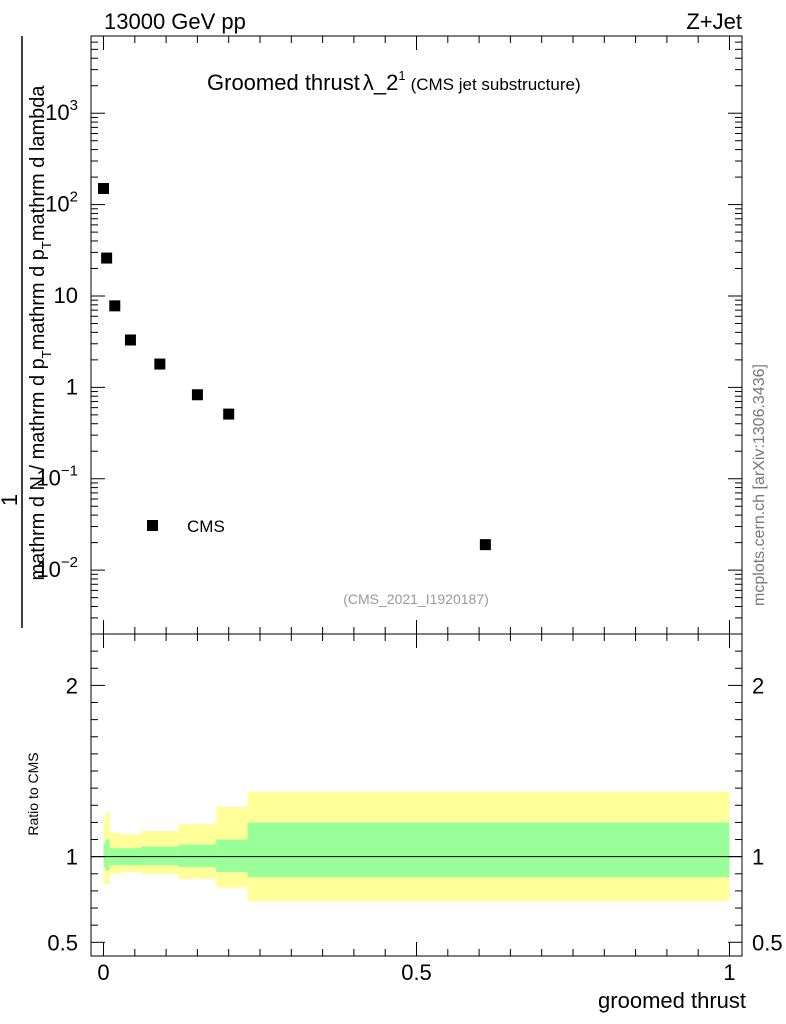 This screenshot has width=786, height=1024. What do you see at coordinates (33, 793) in the screenshot?
I see `ratio-y-label: Ratio to CMS` at bounding box center [33, 793].